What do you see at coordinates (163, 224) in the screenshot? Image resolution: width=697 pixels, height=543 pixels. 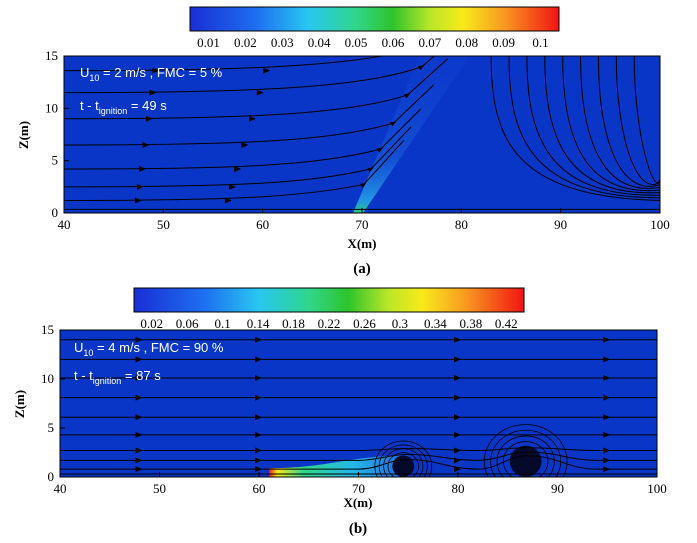 I see `x-tick-label-a: 50` at bounding box center [163, 224].